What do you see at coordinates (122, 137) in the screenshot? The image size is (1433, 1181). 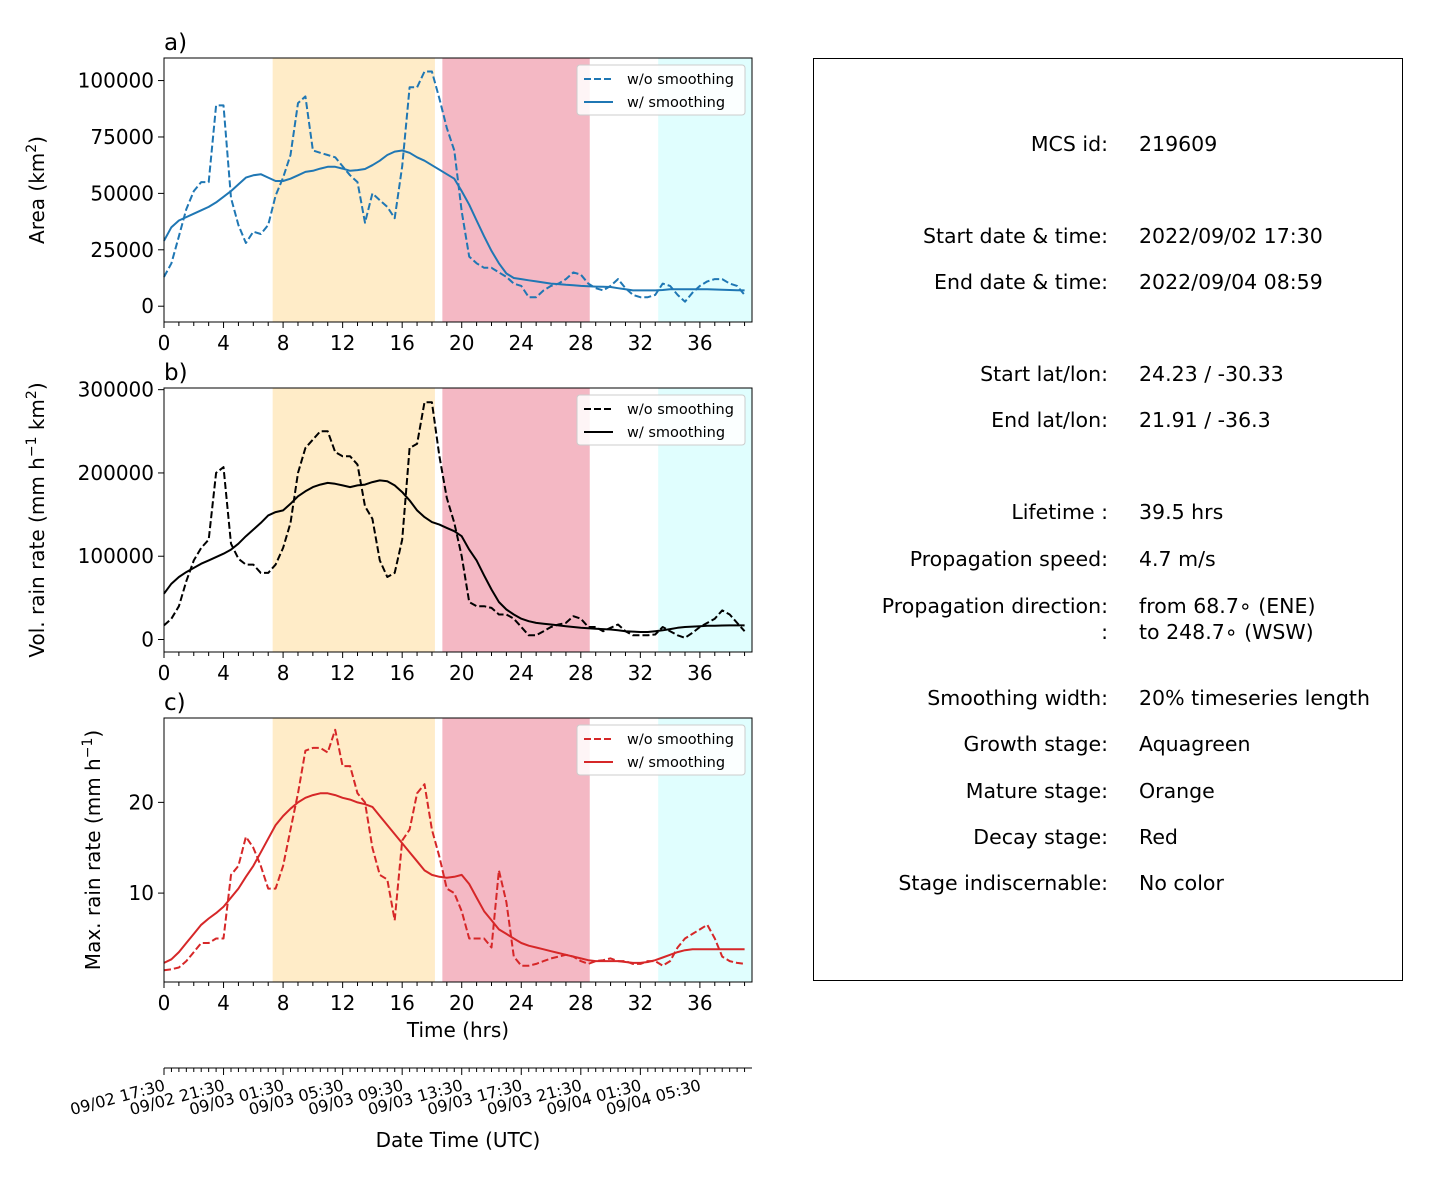 I see `y-tick-label: 75000` at bounding box center [122, 137].